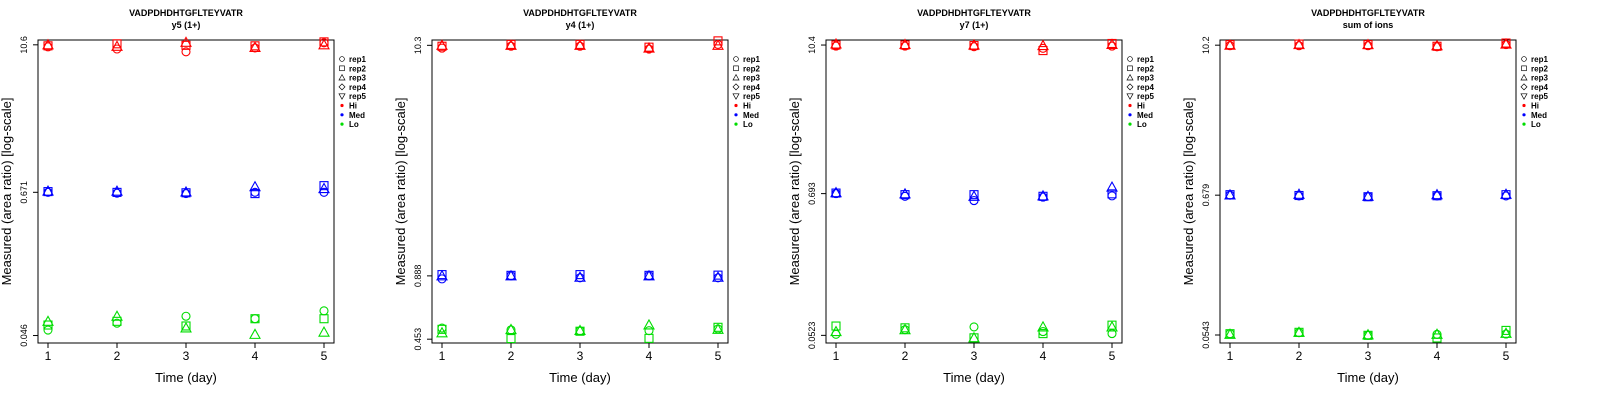  I want to click on legend-marker-rep4, so click(342, 87).